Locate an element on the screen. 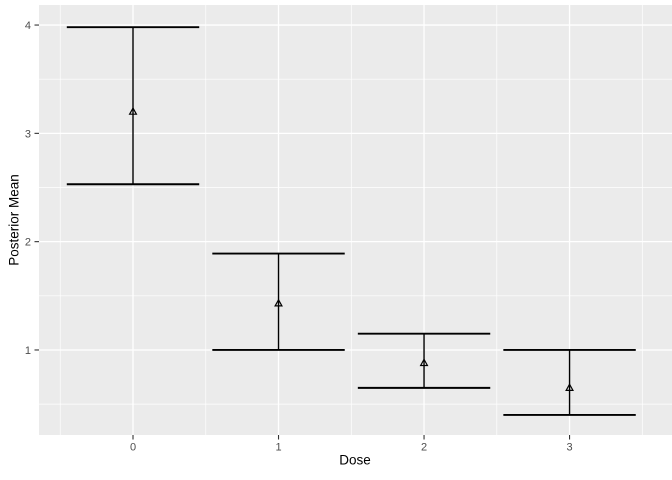 The height and width of the screenshot is (480, 672). x-tick-label: 1 is located at coordinates (278, 448).